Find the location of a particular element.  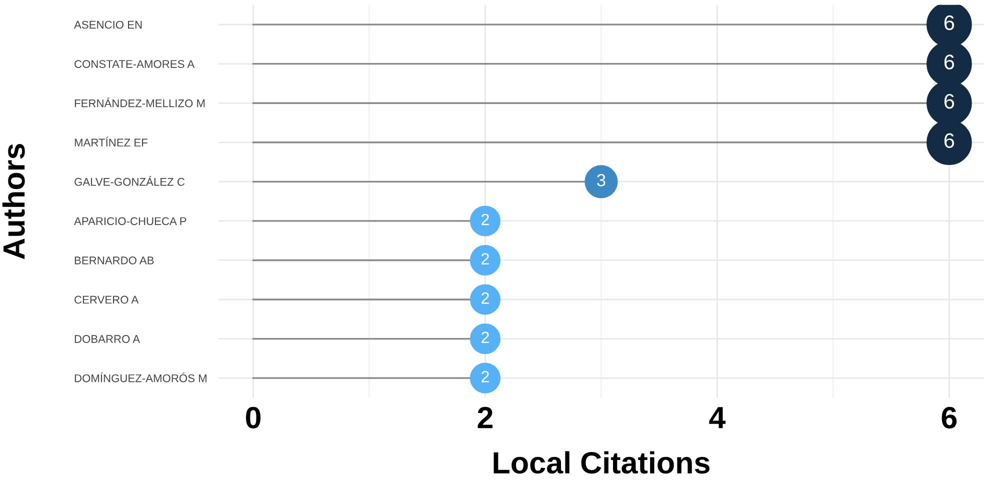

y-axis-title: Authors is located at coordinates (13, 202).